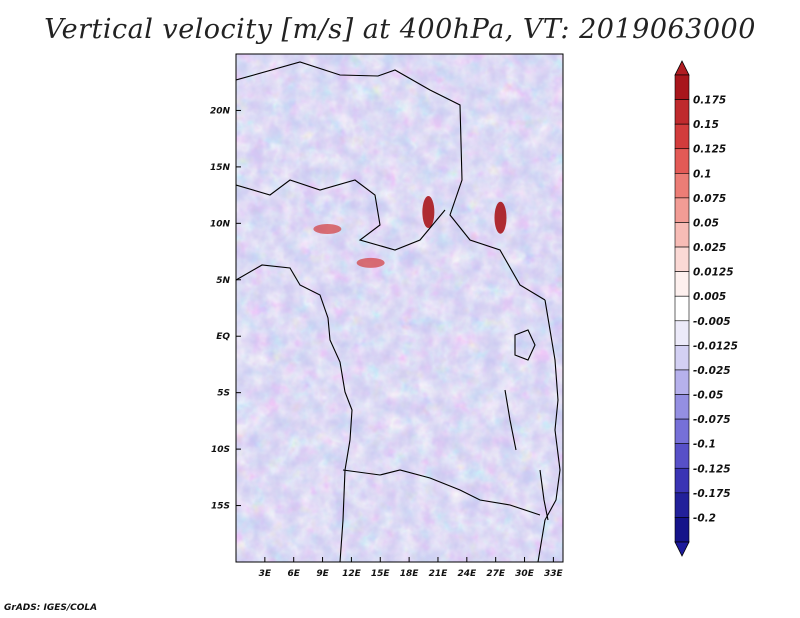 The height and width of the screenshot is (618, 800). What do you see at coordinates (715, 346) in the screenshot?
I see `colorbar-label: -0.0125` at bounding box center [715, 346].